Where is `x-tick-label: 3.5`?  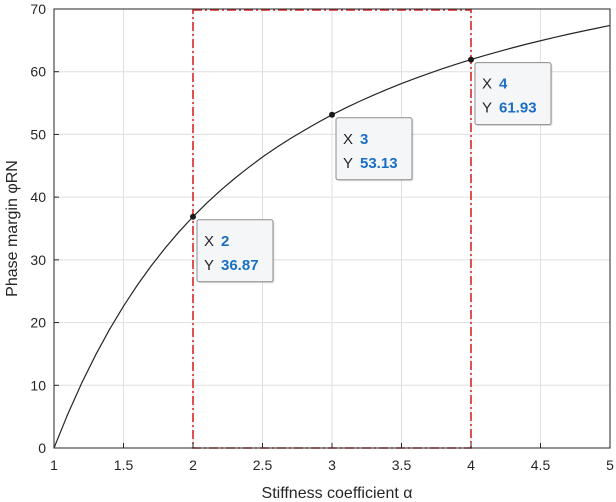
x-tick-label: 3.5 is located at coordinates (402, 465).